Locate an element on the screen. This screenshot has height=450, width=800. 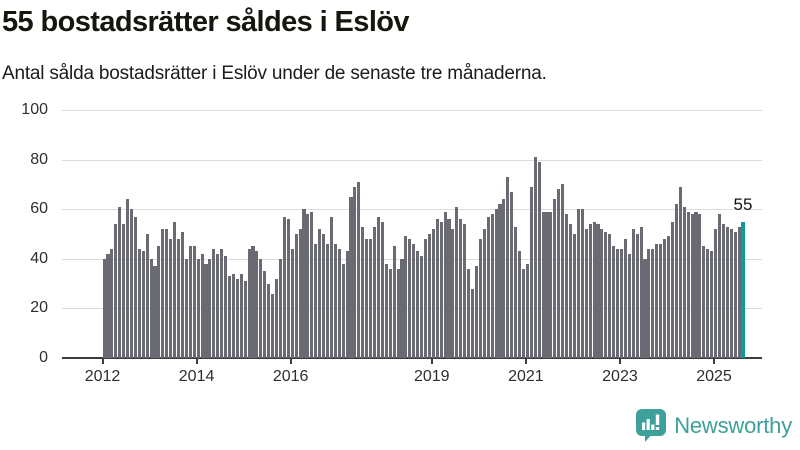
y-axis-tick-label: 100 is located at coordinates (34, 109).